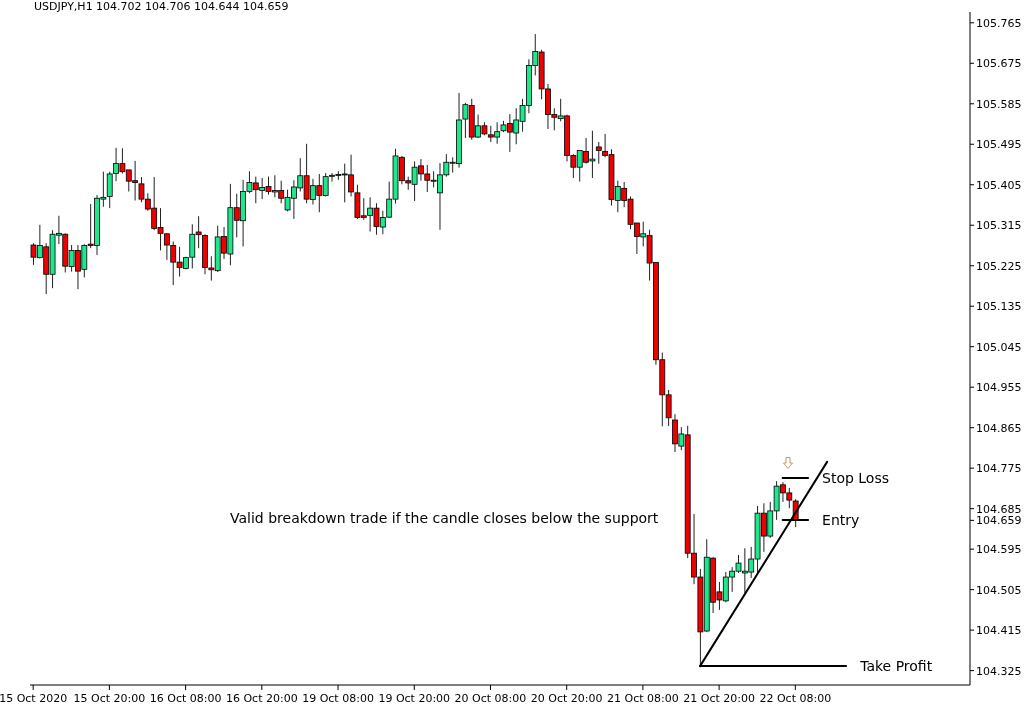 This screenshot has height=705, width=1024. I want to click on y-tick-label: 105.225, so click(999, 266).